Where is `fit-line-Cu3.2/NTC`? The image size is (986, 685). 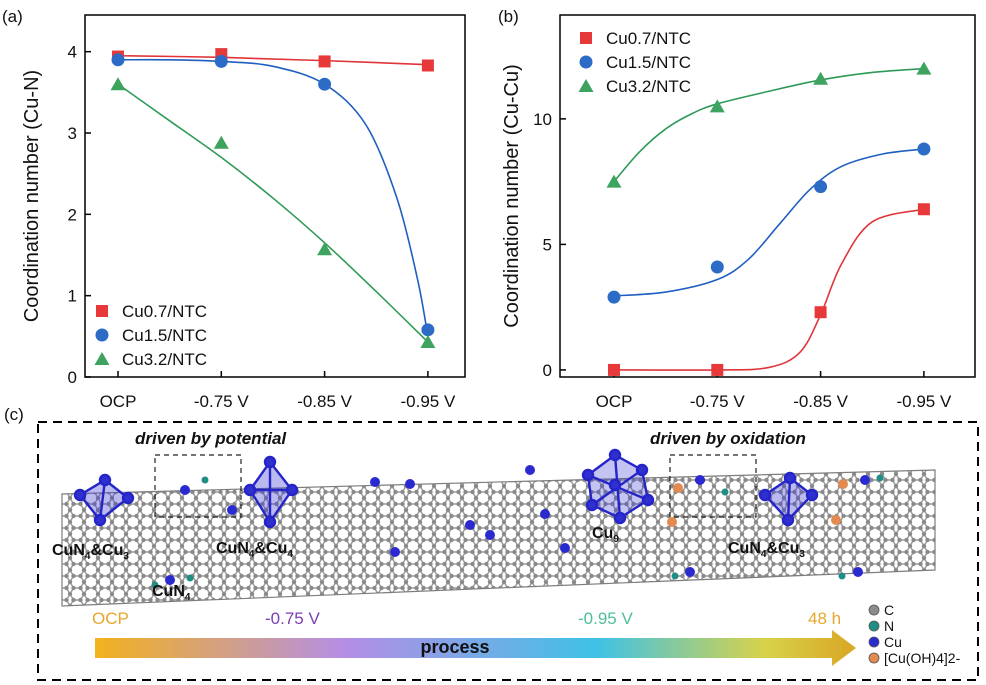 fit-line-Cu3.2/NTC is located at coordinates (273, 213).